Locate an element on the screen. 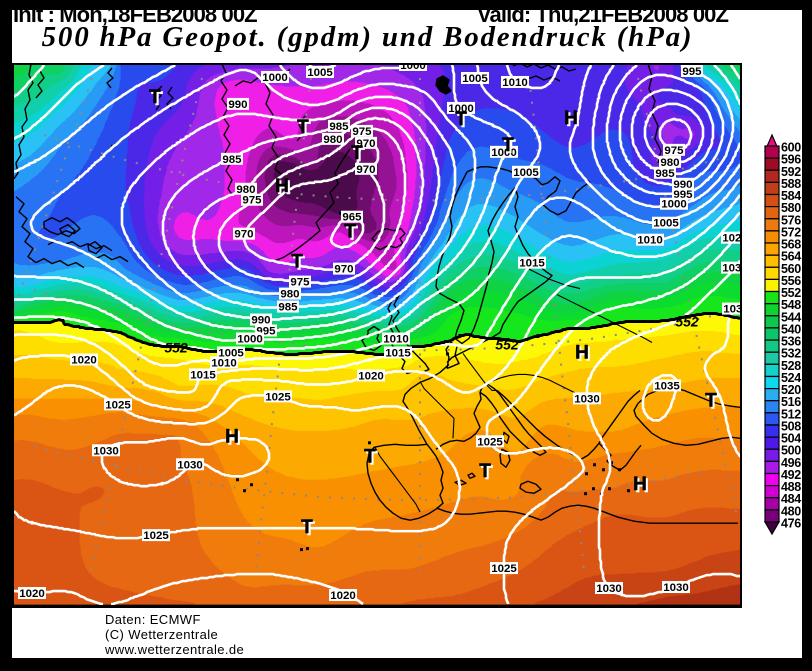 The height and width of the screenshot is (671, 812). svg-text: 520 is located at coordinates (791, 390).